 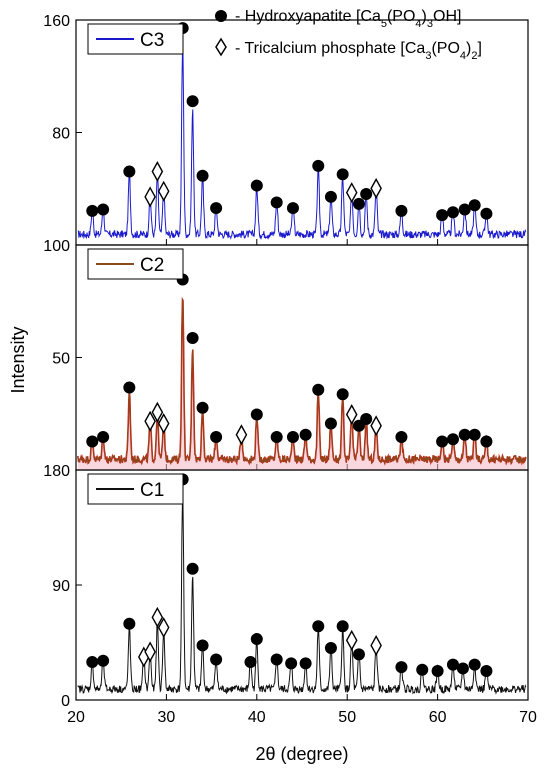 I want to click on series-legend-box, so click(x=135, y=39).